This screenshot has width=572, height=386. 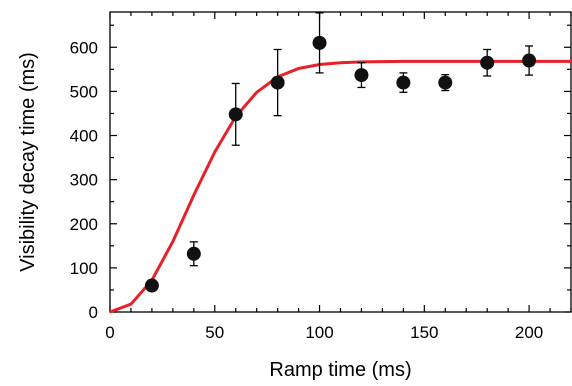 I want to click on y-tick-label: 0, so click(x=93, y=312).